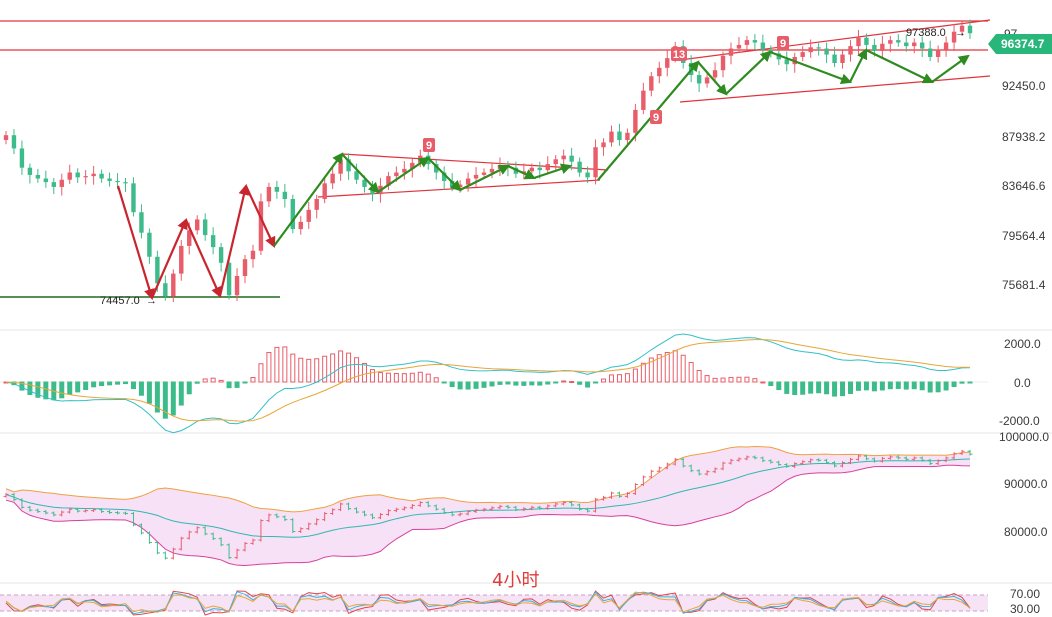  Describe the element at coordinates (1020, 44) in the screenshot. I see `current-price-tag: 96374.7` at that location.